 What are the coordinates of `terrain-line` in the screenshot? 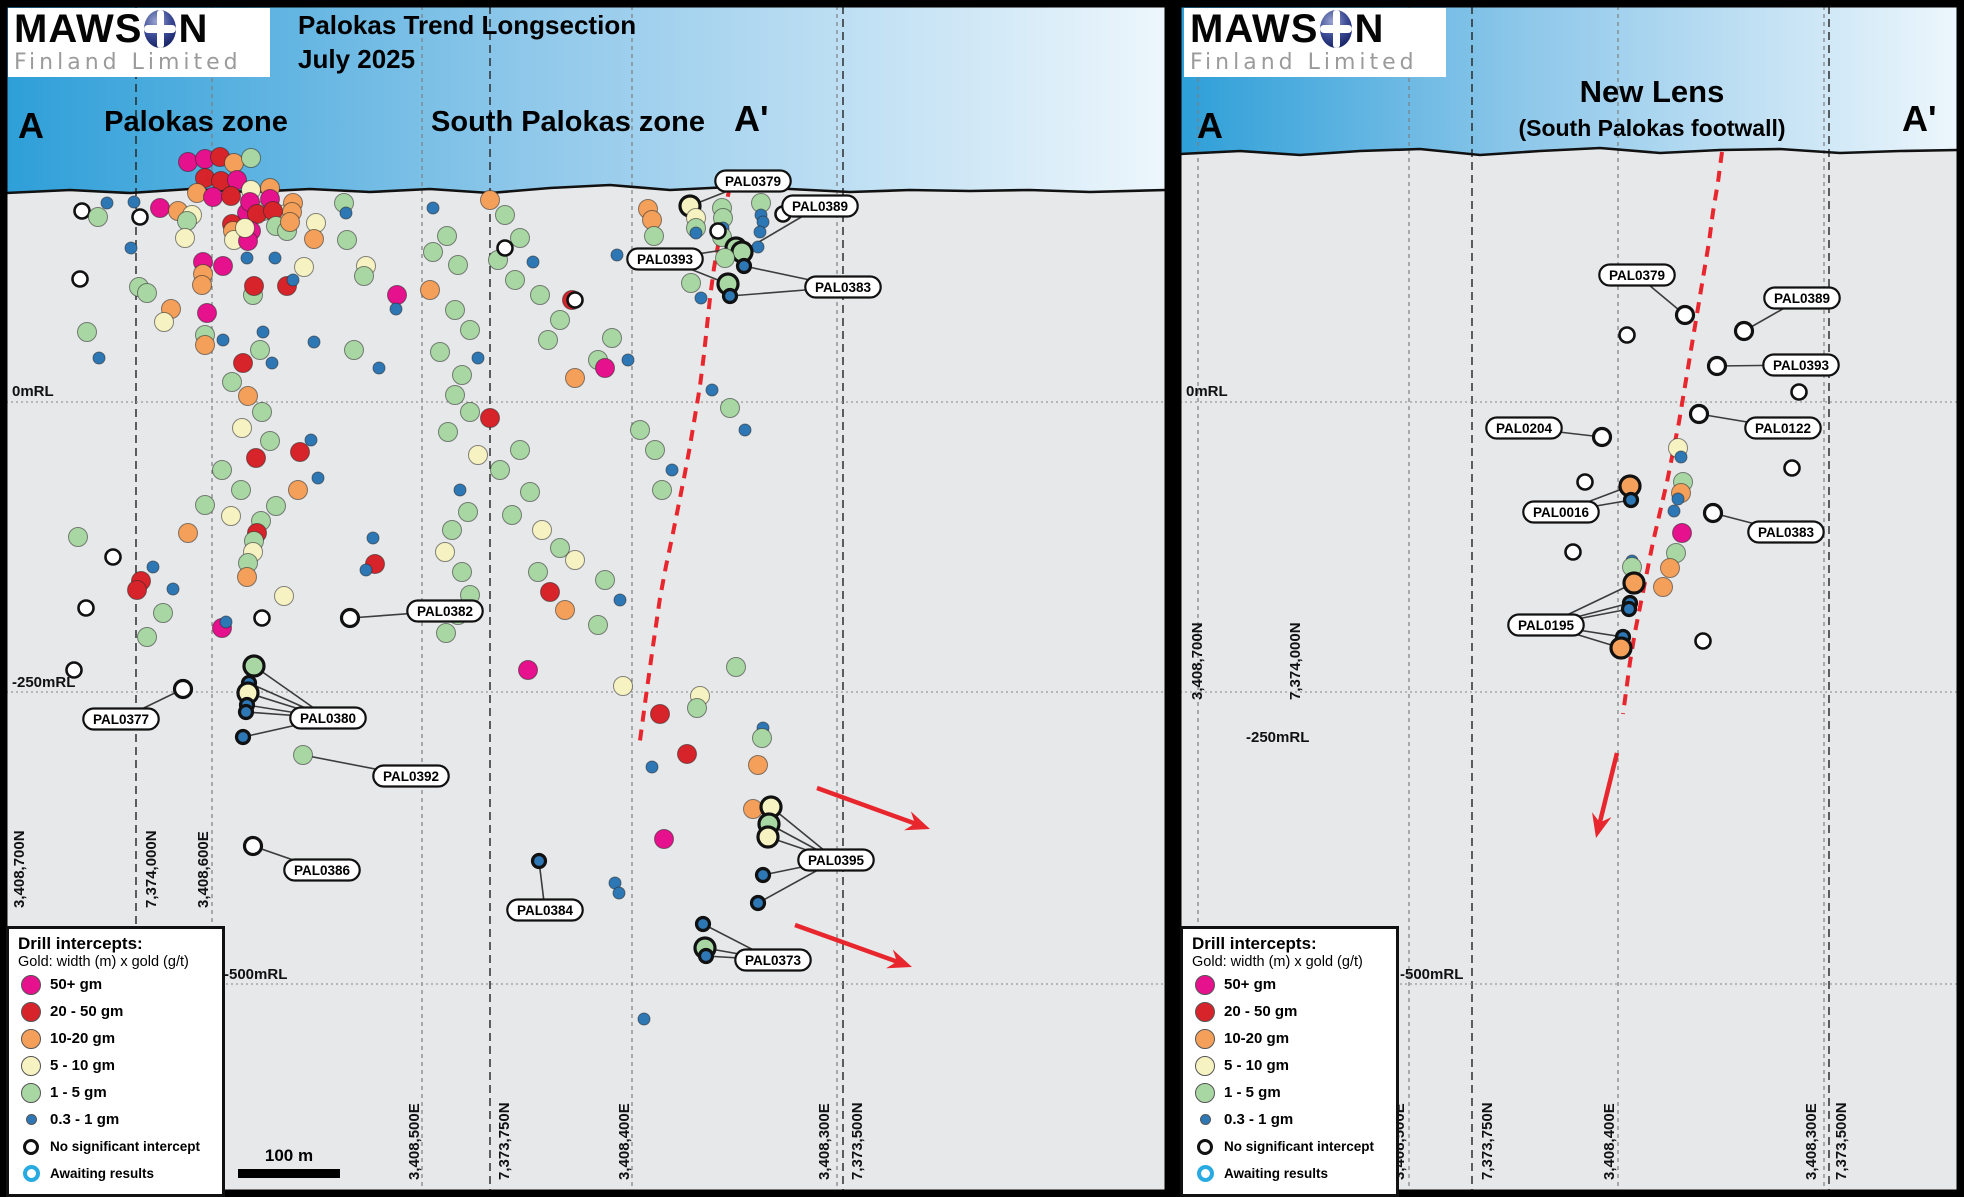 It's located at (1569, 151).